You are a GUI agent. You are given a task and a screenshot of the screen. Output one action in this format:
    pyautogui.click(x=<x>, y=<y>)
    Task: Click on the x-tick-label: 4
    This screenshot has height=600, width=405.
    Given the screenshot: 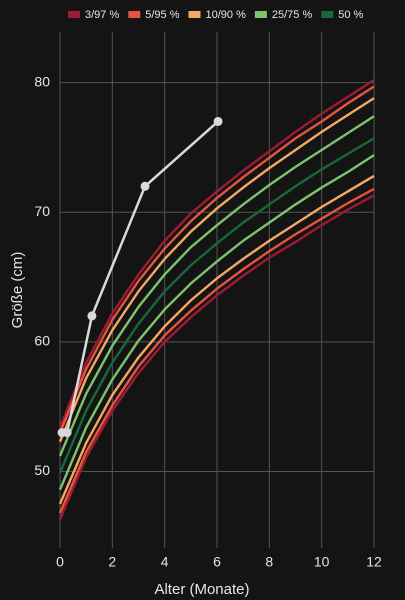 What is the action you would take?
    pyautogui.click(x=165, y=562)
    